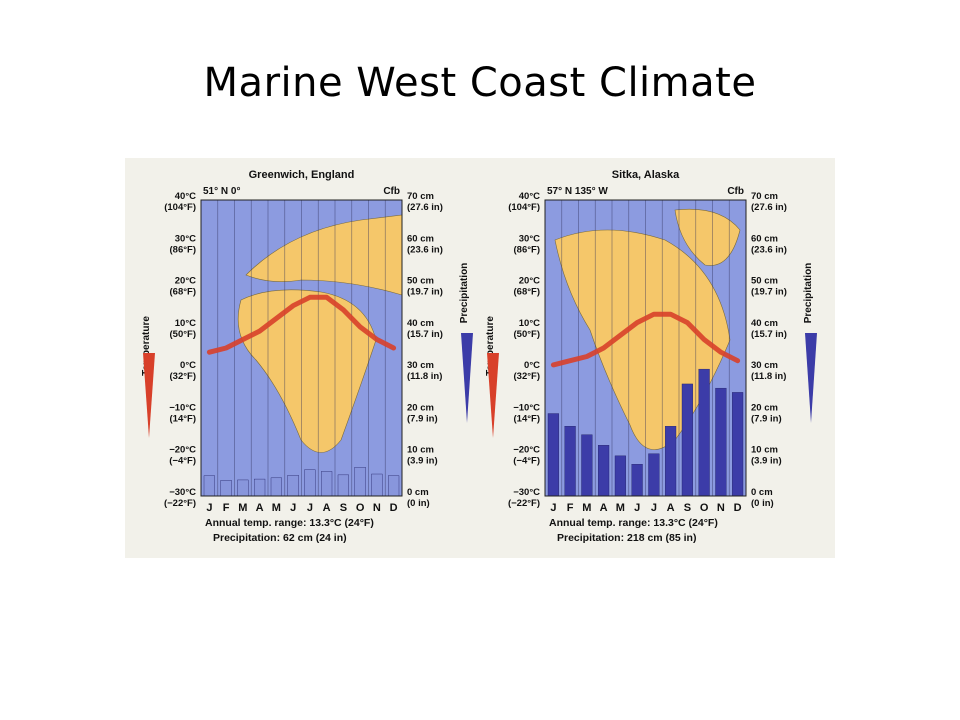 This screenshot has height=720, width=960. I want to click on annual-precipitation: Precipitation: 62 cm (24 in), so click(280, 538).